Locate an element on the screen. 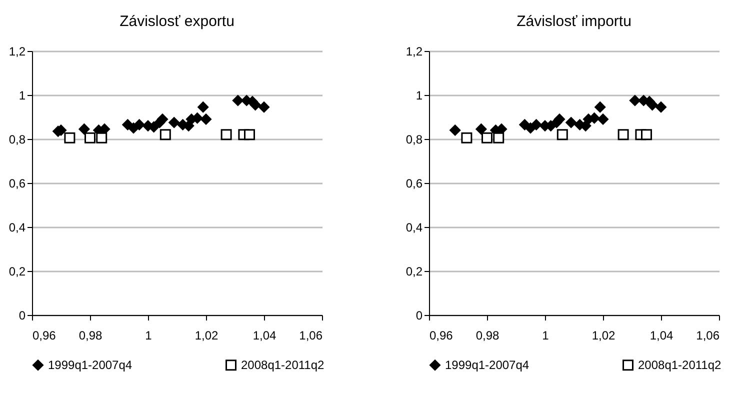 This screenshot has height=406, width=747. chart-title: Závislosť importu is located at coordinates (574, 21).